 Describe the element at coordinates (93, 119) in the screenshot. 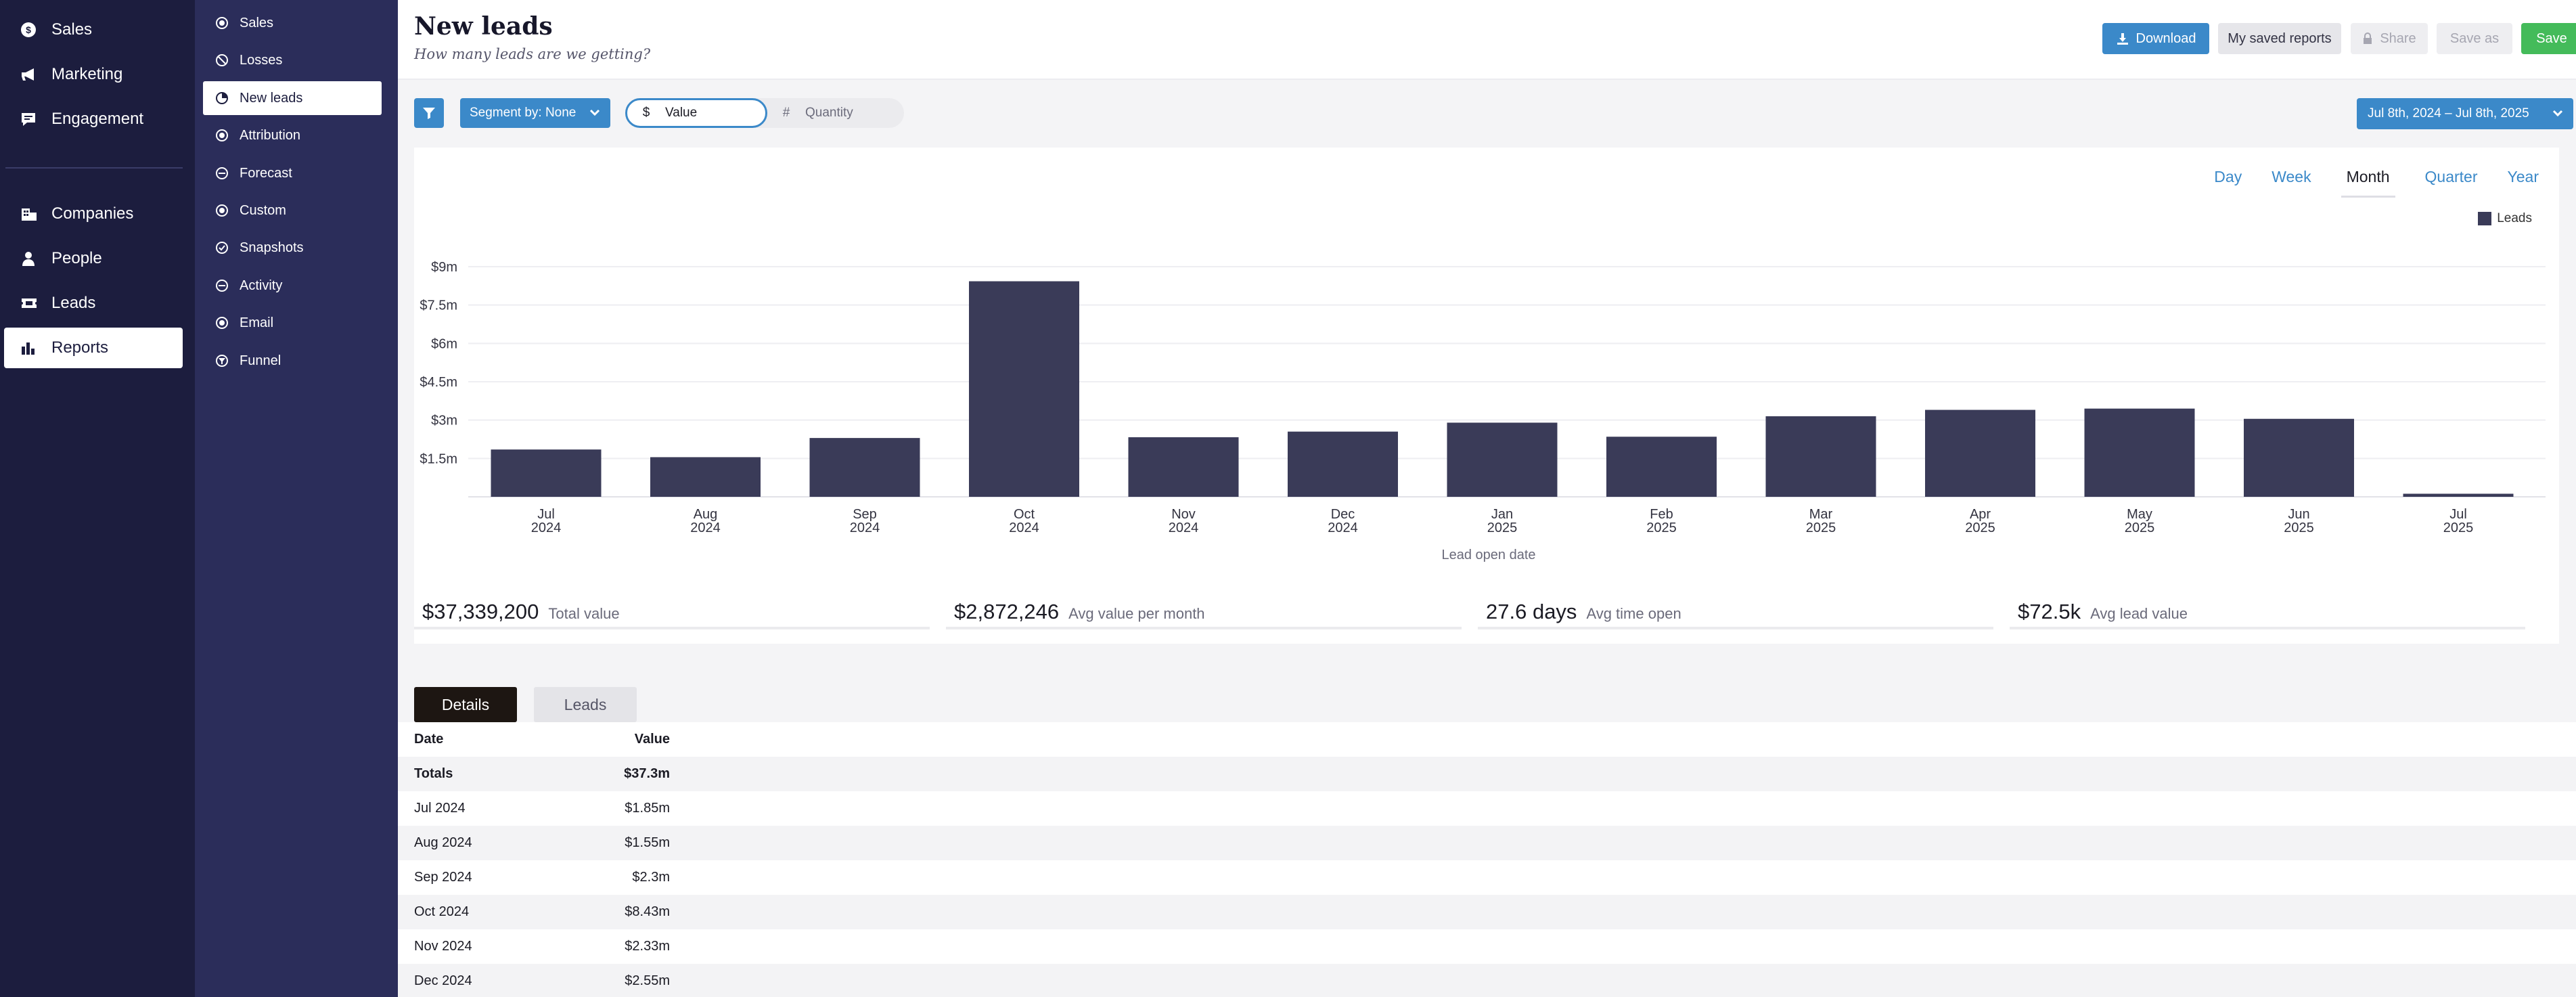

I see `nav-item-engagement: Engagement` at that location.